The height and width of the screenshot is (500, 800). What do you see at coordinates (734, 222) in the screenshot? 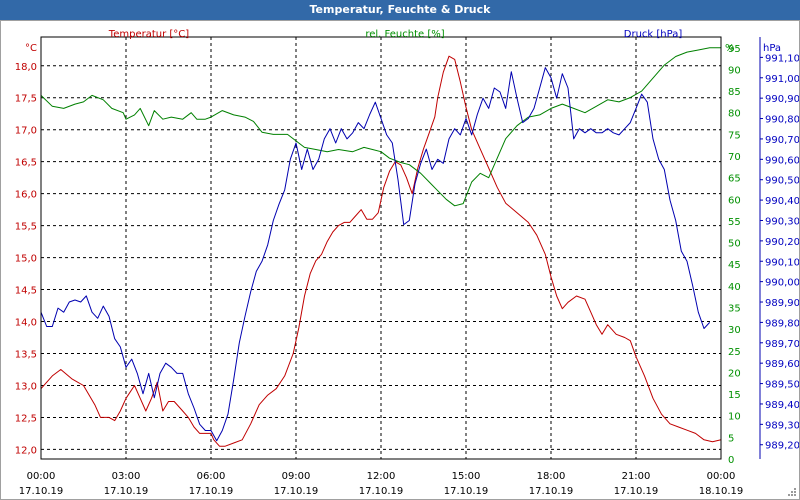
I see `humidity-tick-label: 55` at bounding box center [734, 222].